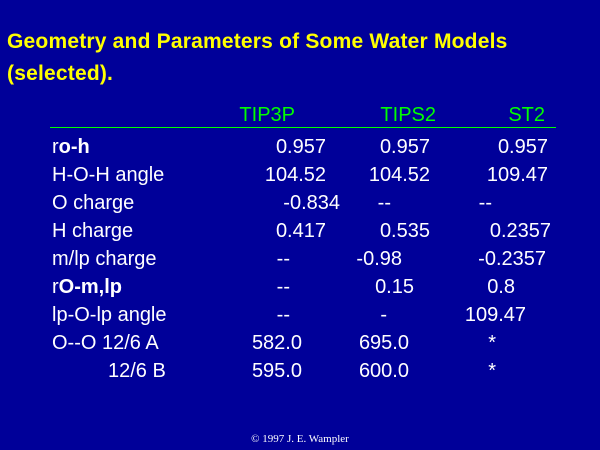 The height and width of the screenshot is (450, 600). What do you see at coordinates (379, 259) in the screenshot?
I see `cell-tips2: -0.98` at bounding box center [379, 259].